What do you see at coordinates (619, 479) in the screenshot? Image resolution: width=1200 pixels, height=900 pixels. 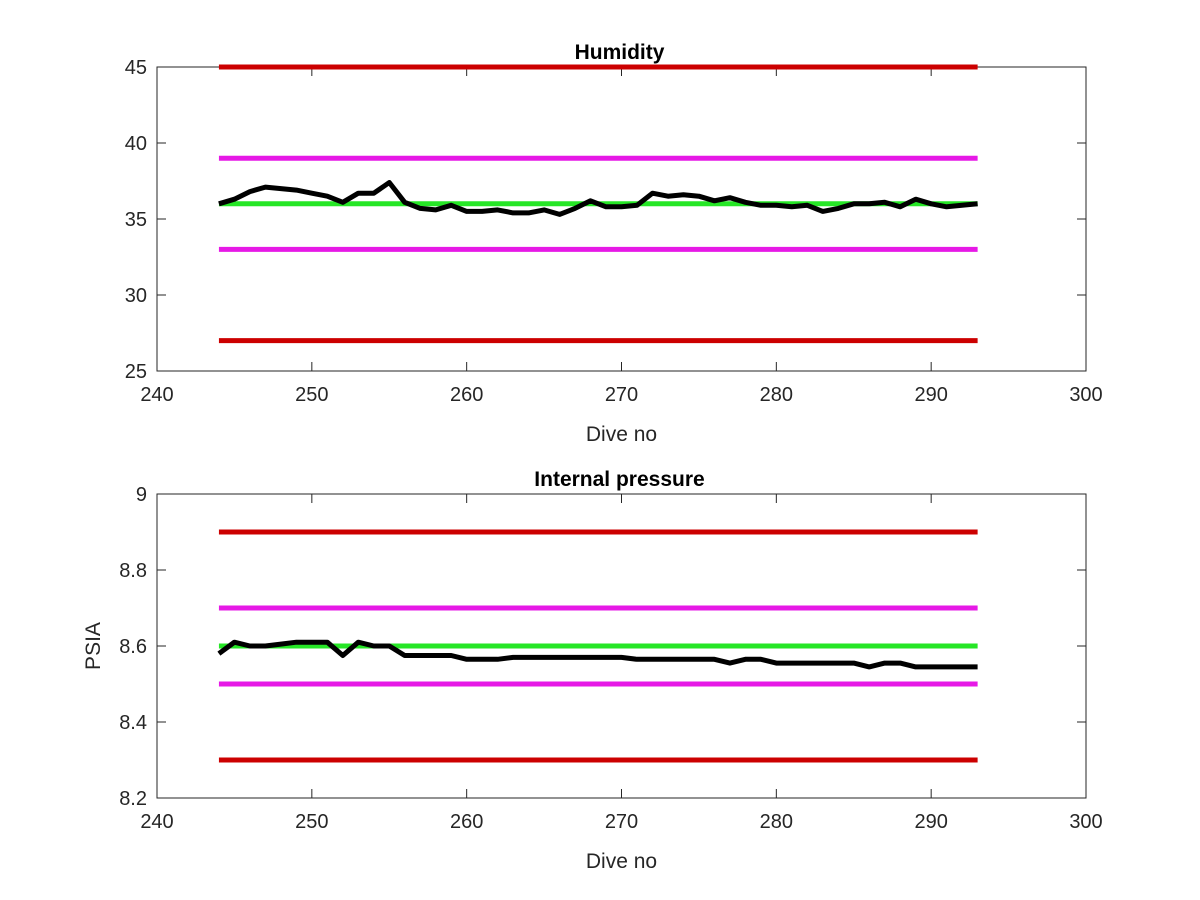 I see `chart-title: Internal pressure` at bounding box center [619, 479].